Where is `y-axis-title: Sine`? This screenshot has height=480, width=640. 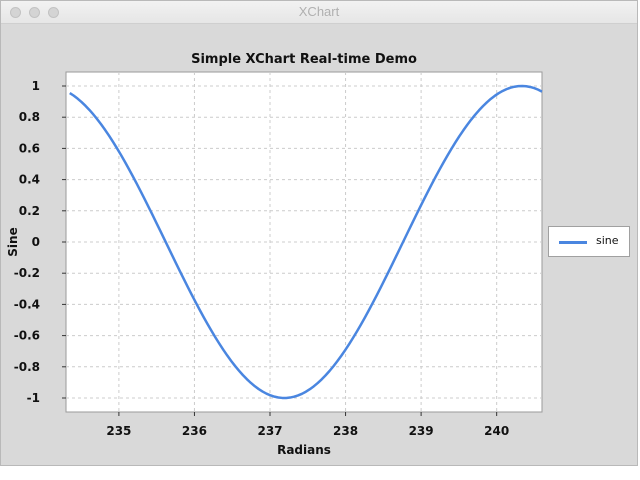 y-axis-title: Sine is located at coordinates (13, 241).